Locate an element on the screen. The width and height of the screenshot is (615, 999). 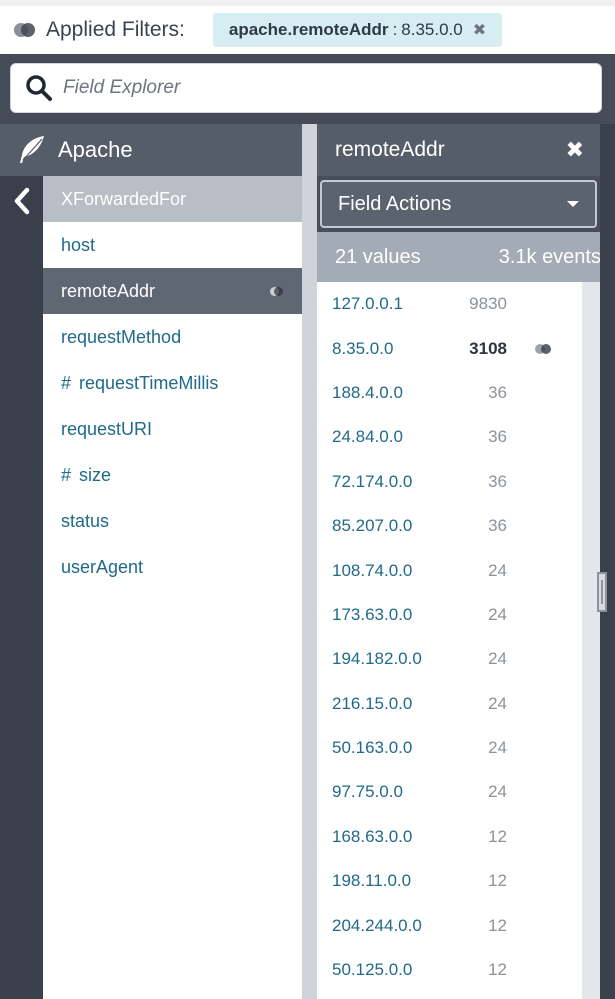
field-item: host is located at coordinates (172, 245).